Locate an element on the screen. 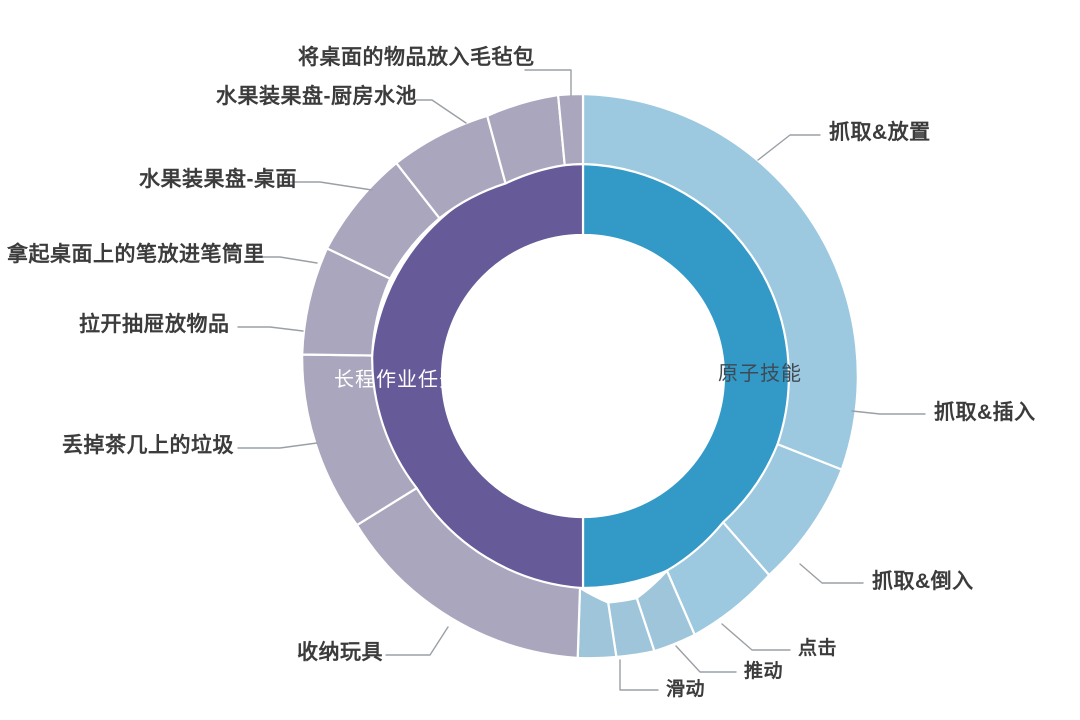 Image resolution: width=1080 pixels, height=720 pixels. leader-line-items-into-felt-bag is located at coordinates (548, 83).